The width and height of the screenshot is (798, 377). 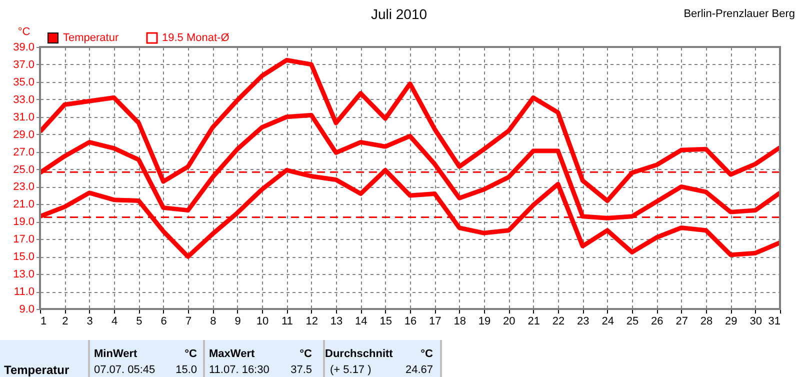 I want to click on text: Temperatur, so click(x=37, y=370).